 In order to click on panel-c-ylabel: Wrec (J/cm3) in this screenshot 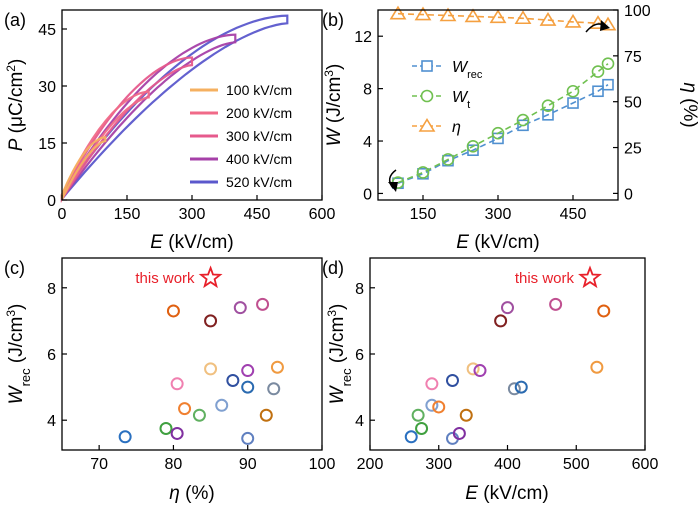, I will do `click(18, 354)`.